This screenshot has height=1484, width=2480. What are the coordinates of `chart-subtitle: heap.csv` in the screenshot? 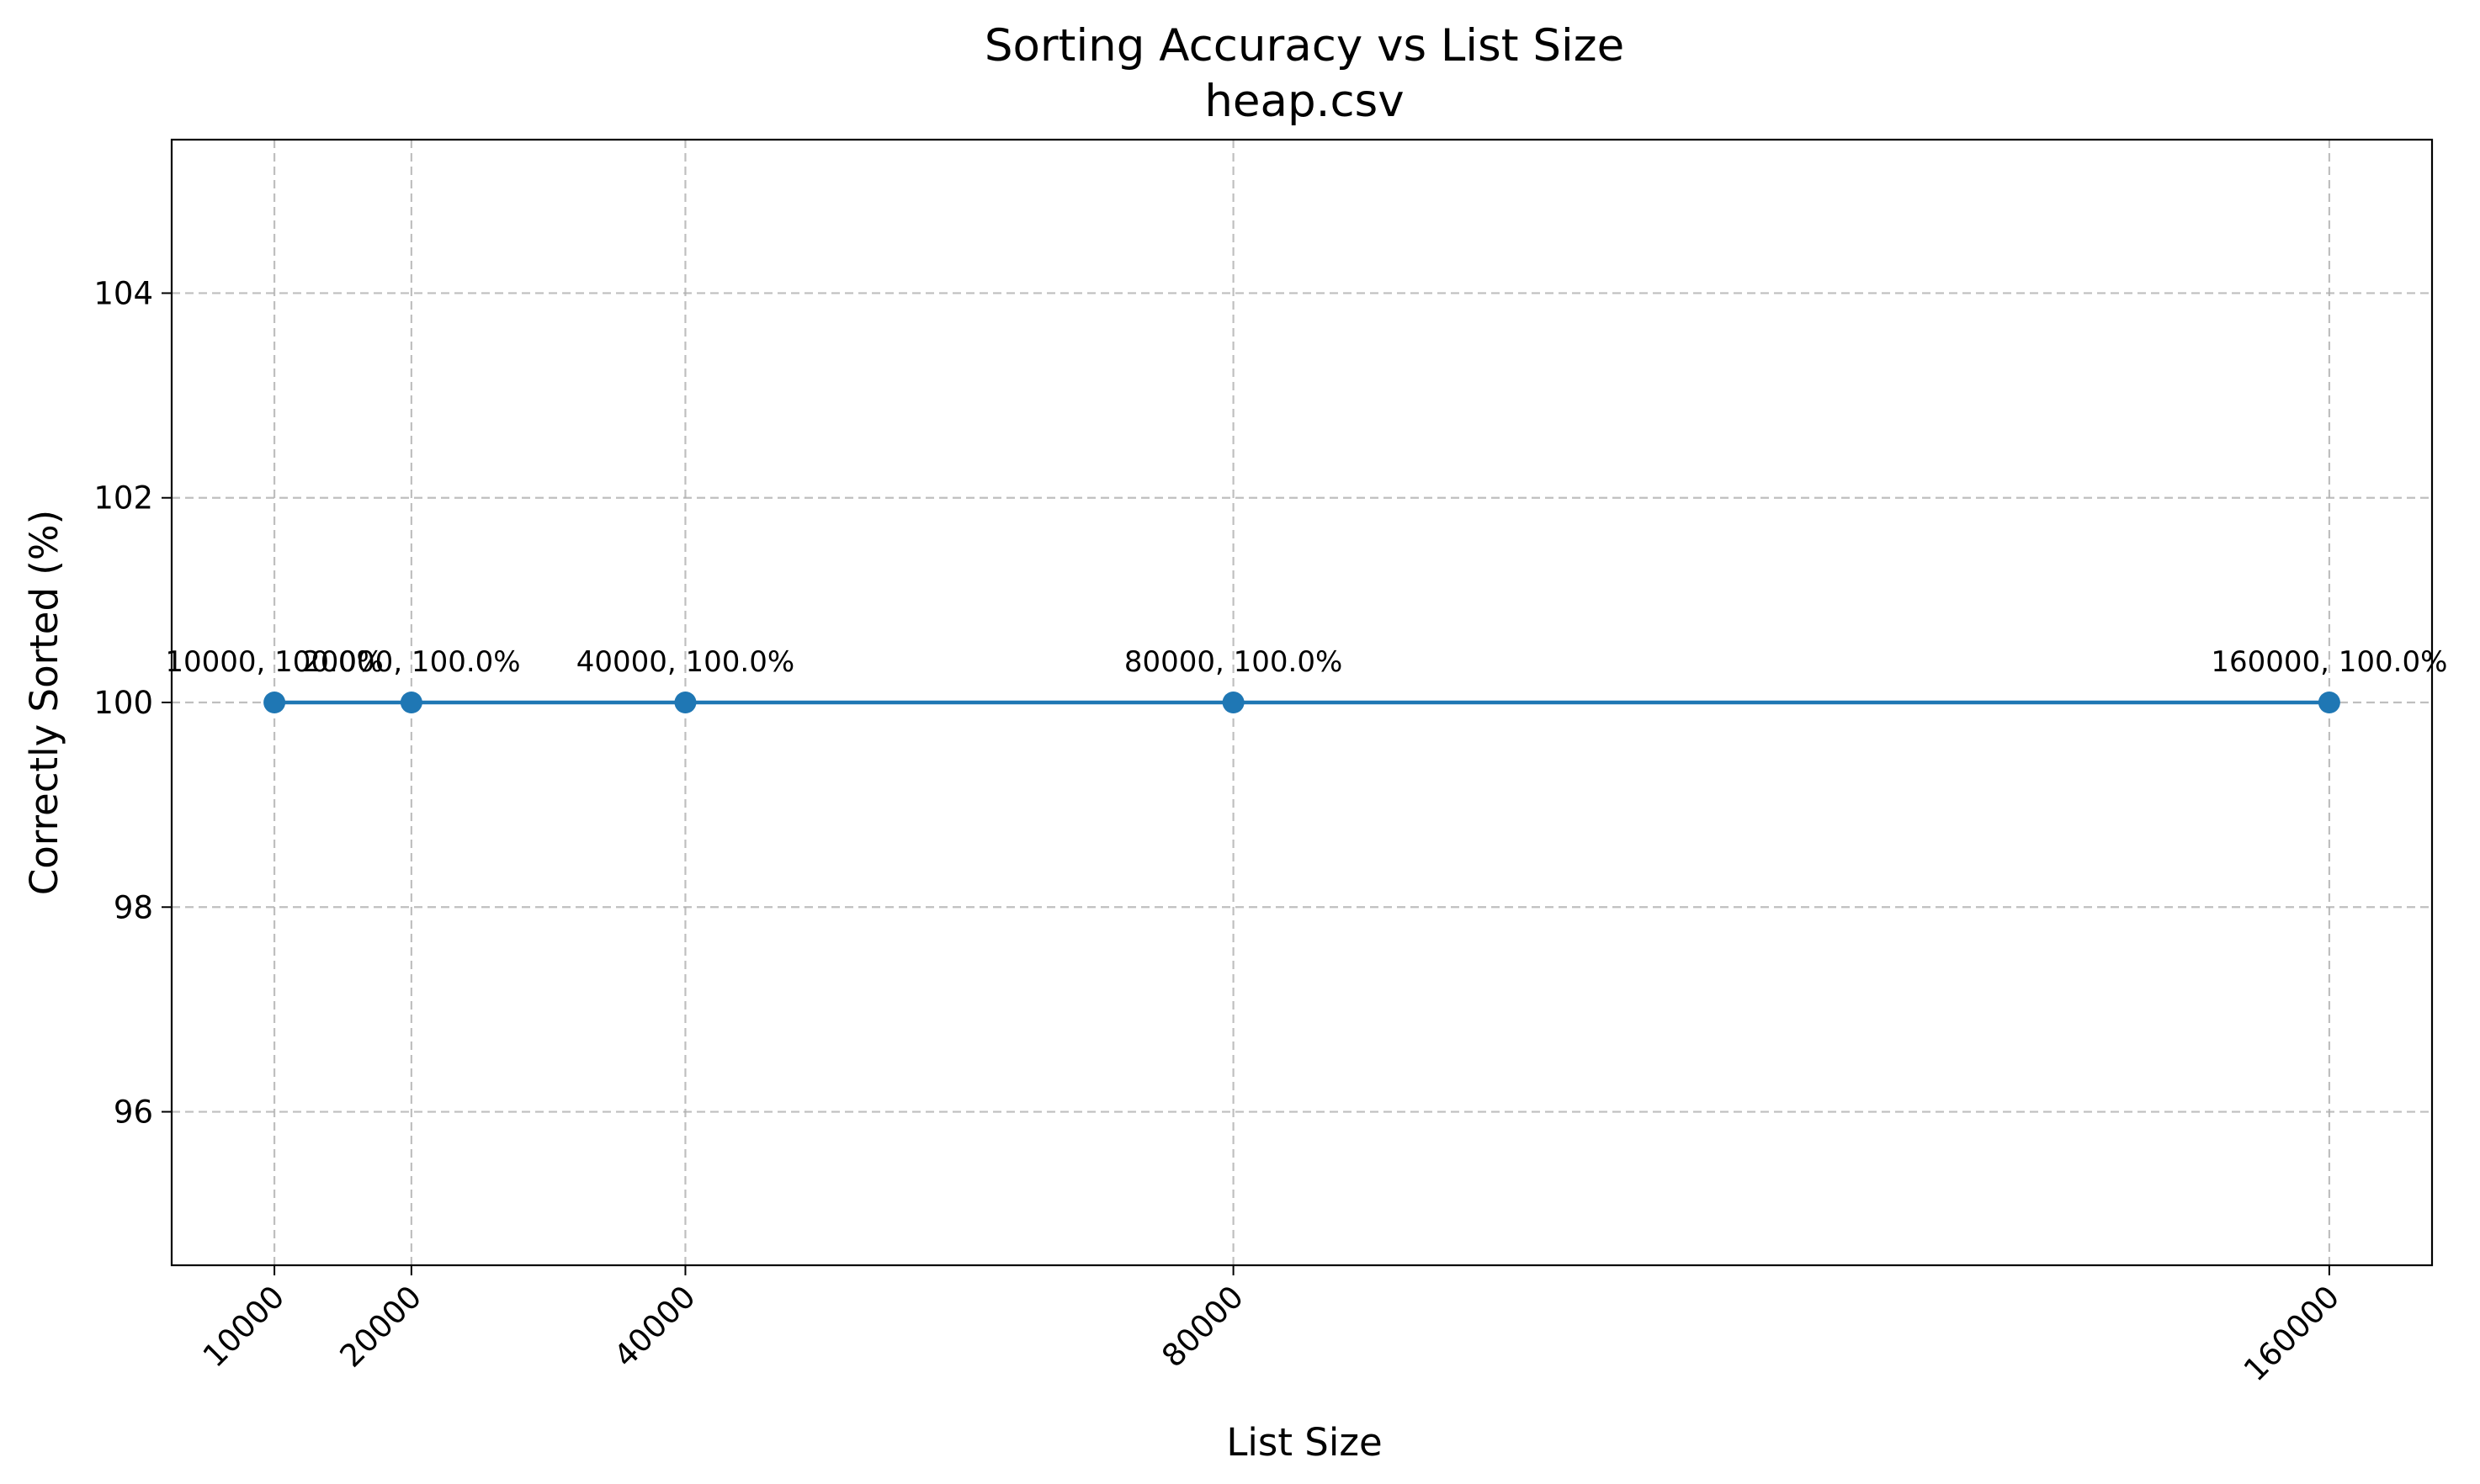 It's located at (1304, 101).